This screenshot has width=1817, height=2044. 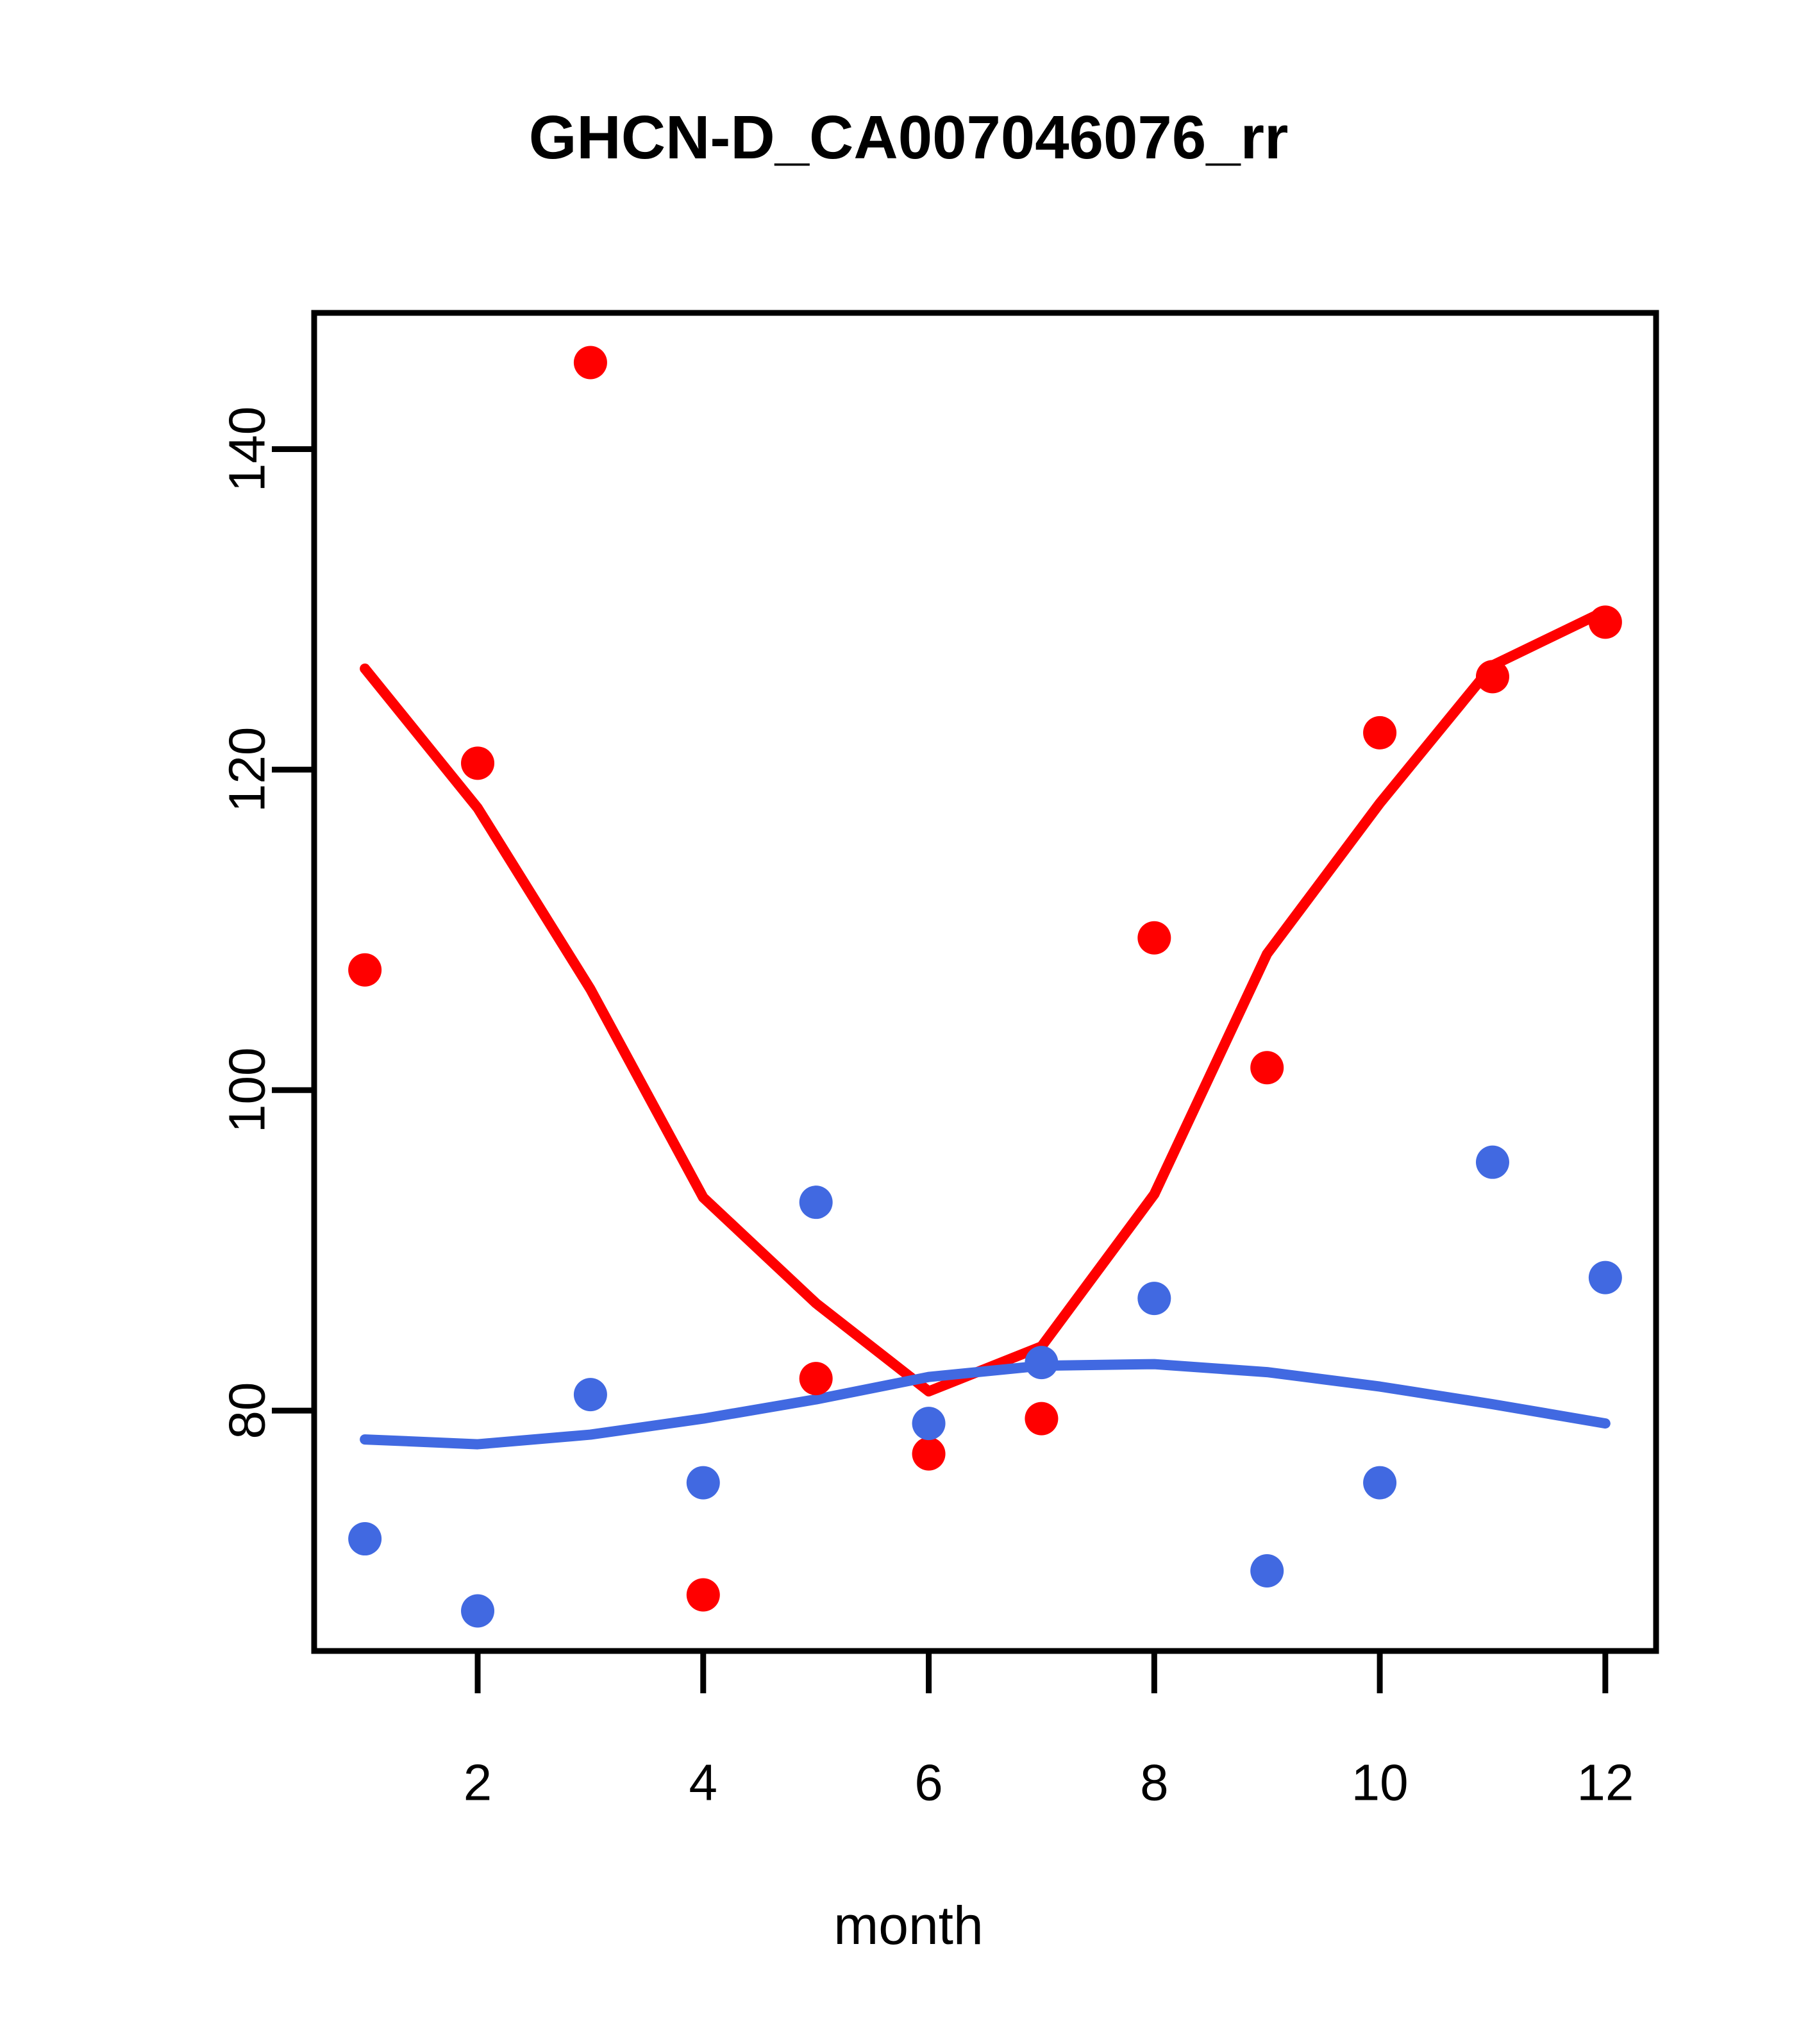 I want to click on series-line-blue-smooth-line, so click(x=986, y=1405).